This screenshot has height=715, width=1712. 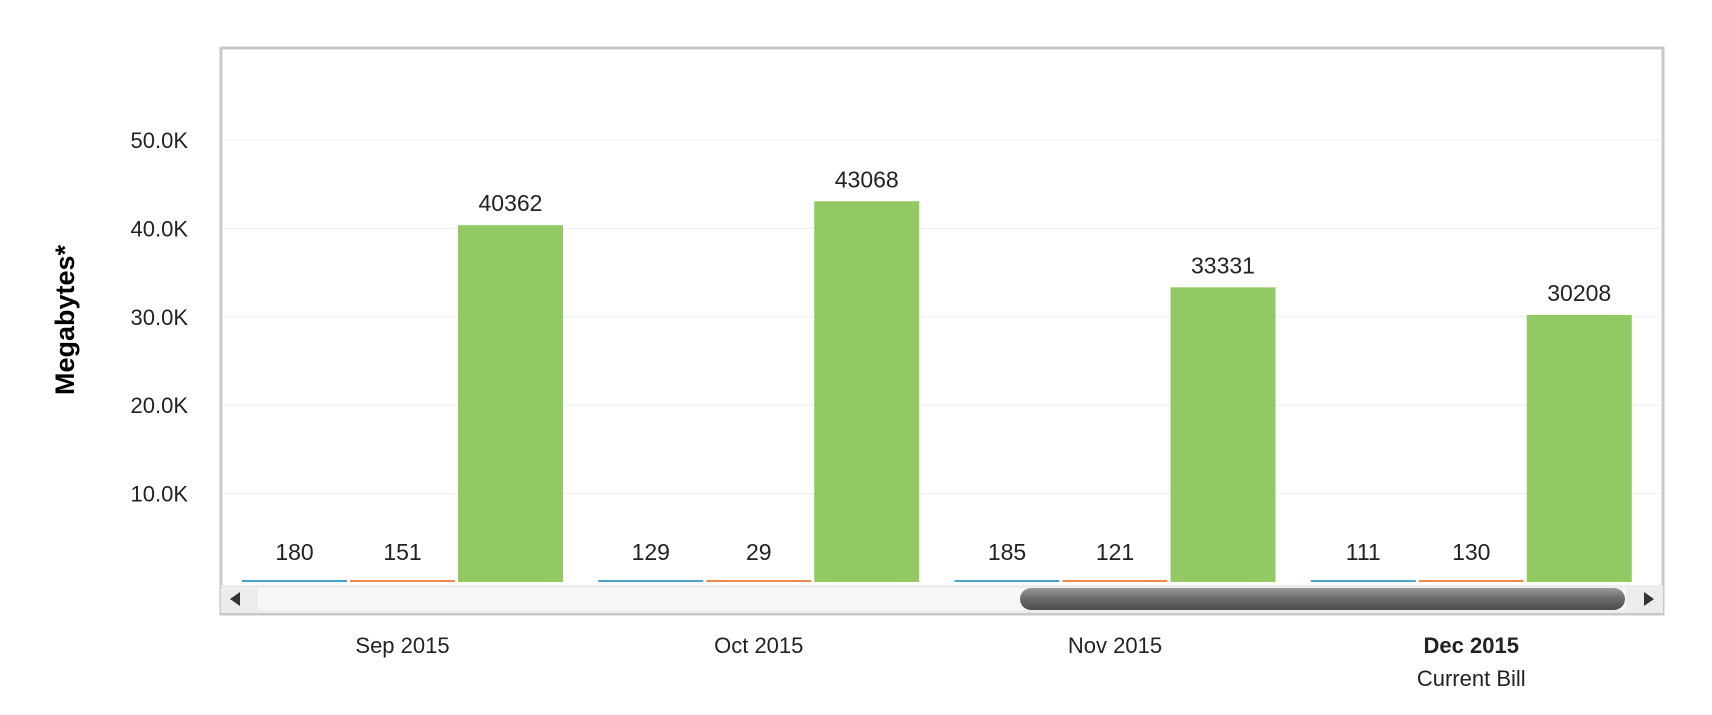 I want to click on scrollbar, so click(x=942, y=599).